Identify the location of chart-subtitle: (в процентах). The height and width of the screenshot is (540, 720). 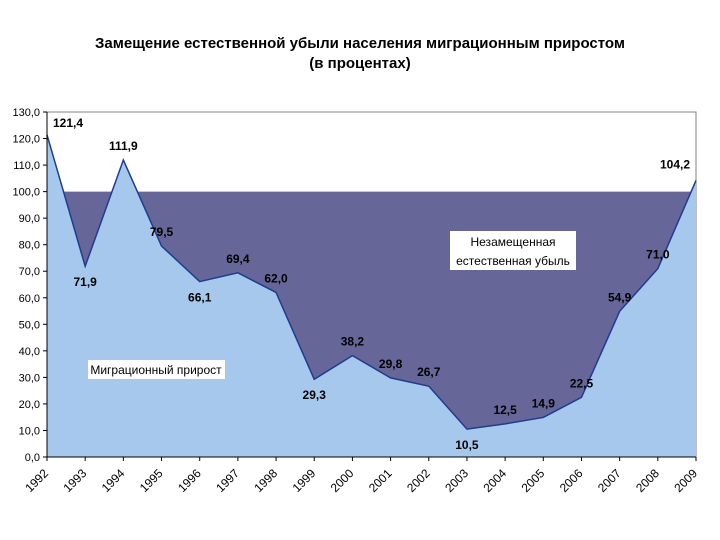
(360, 63).